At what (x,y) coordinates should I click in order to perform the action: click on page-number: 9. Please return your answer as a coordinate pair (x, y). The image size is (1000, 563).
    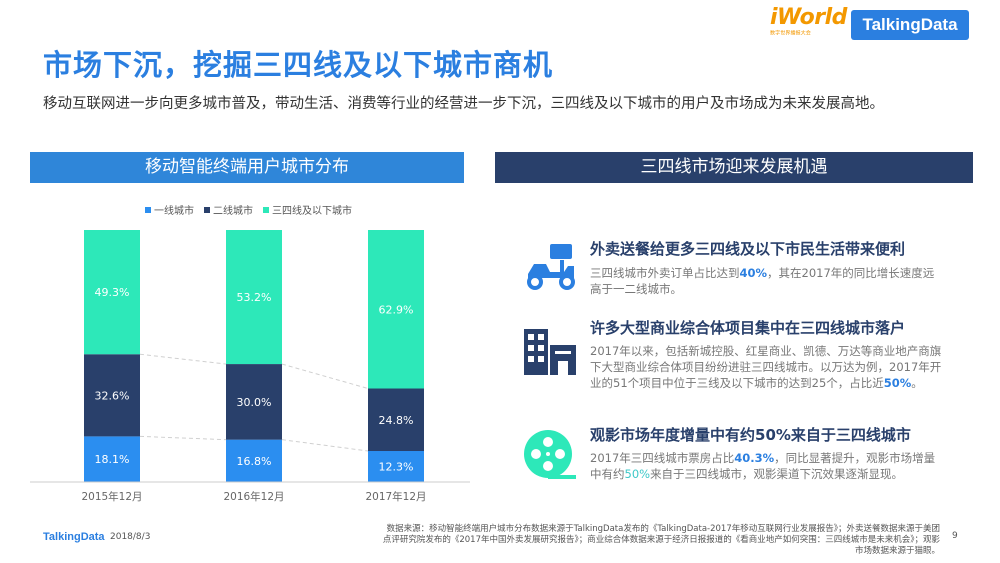
    Looking at the image, I should click on (955, 536).